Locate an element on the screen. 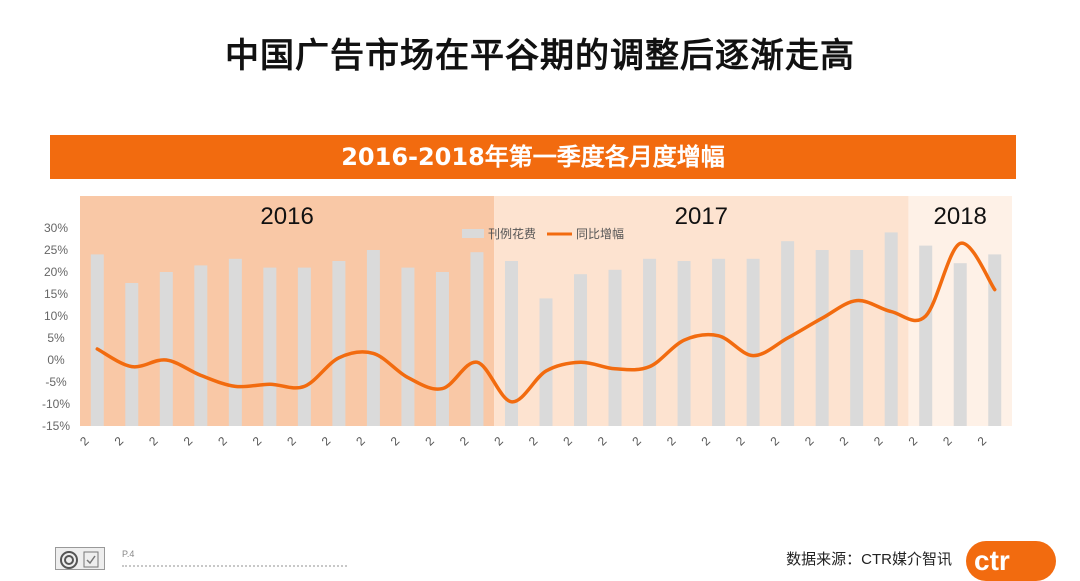 The width and height of the screenshot is (1080, 581). y-tick-label: 15% is located at coordinates (56, 294).